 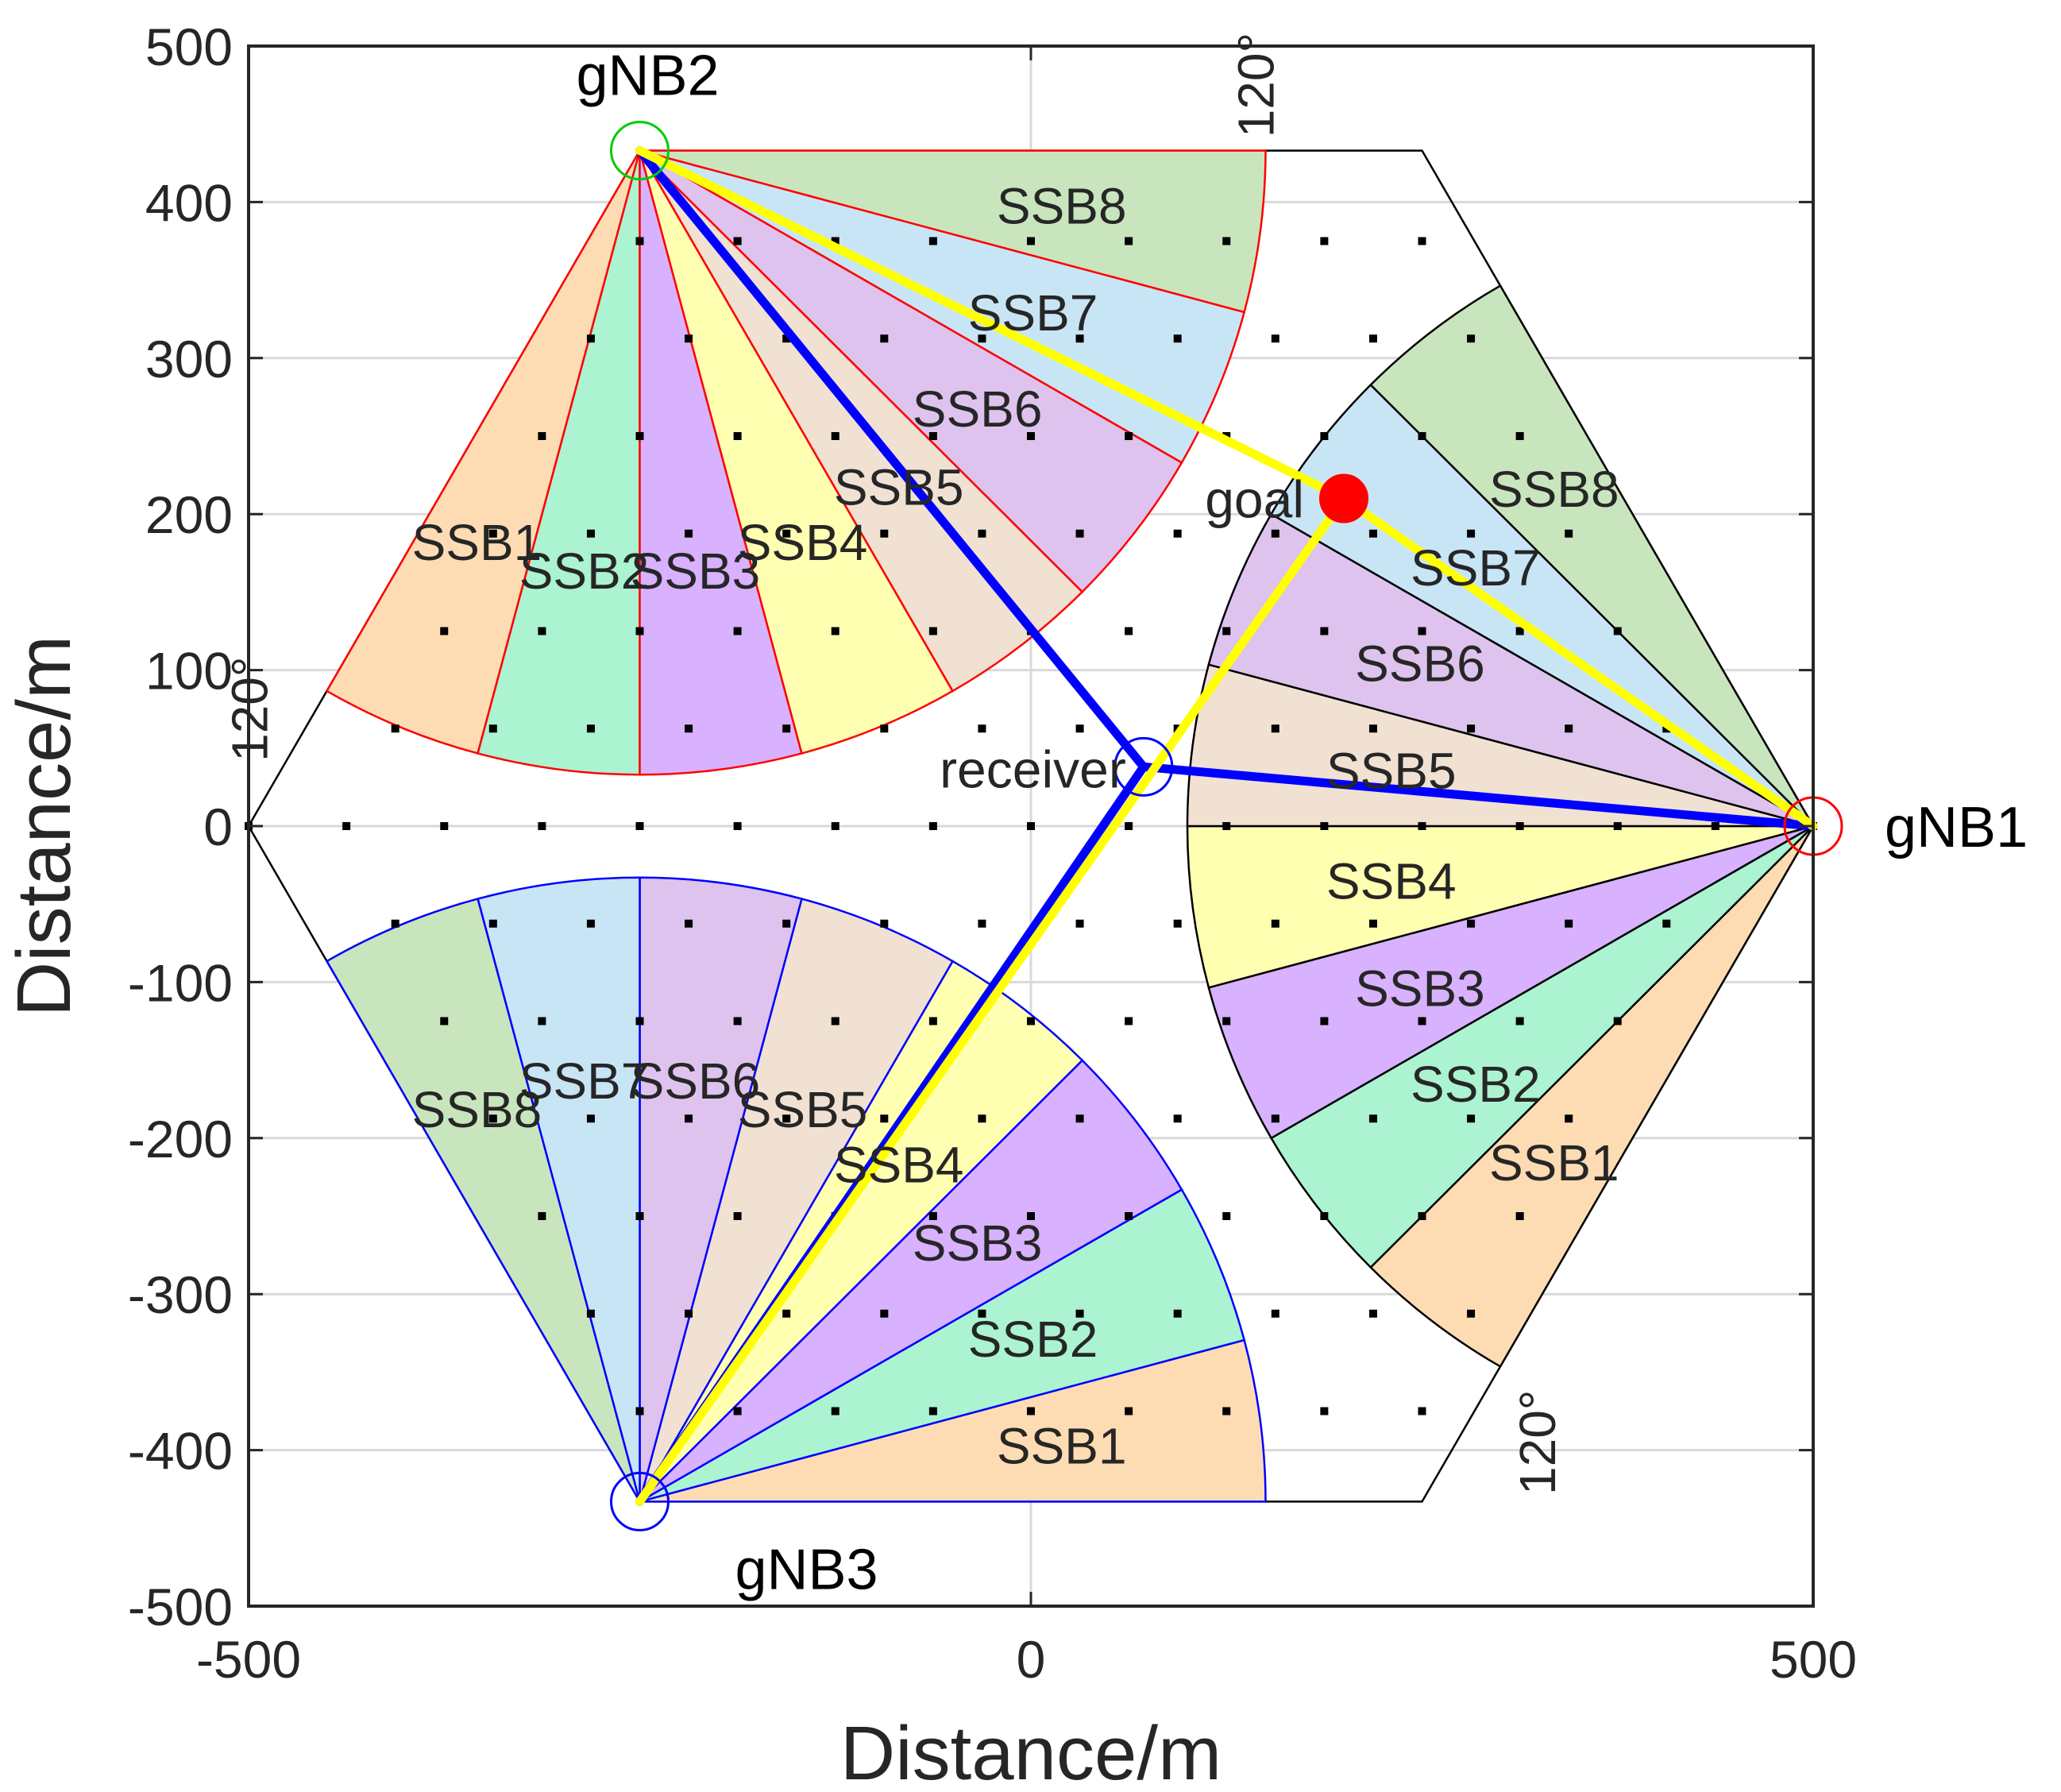 I want to click on beam-sector-gNB2-SSB8, so click(x=953, y=231).